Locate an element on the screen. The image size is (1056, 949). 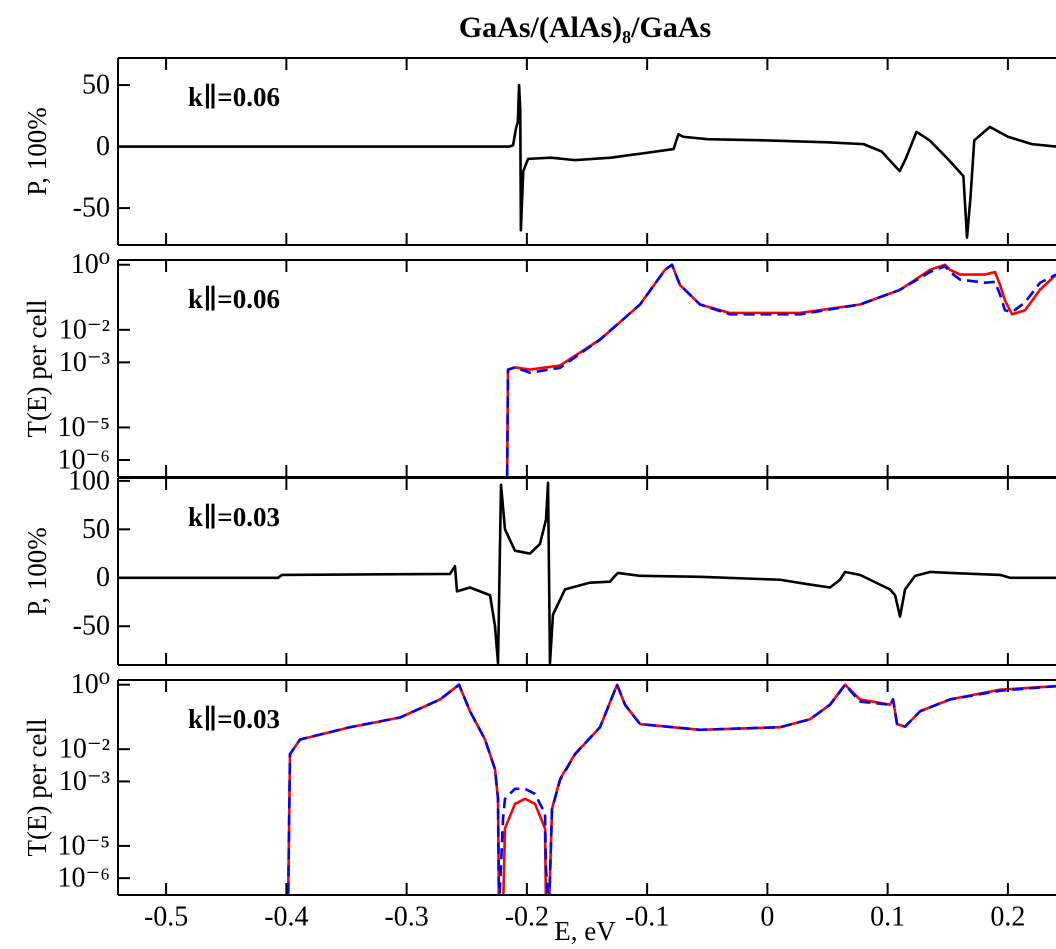
chart-title: GaAs/(AlAs)₈/GaAs is located at coordinates (585, 27).